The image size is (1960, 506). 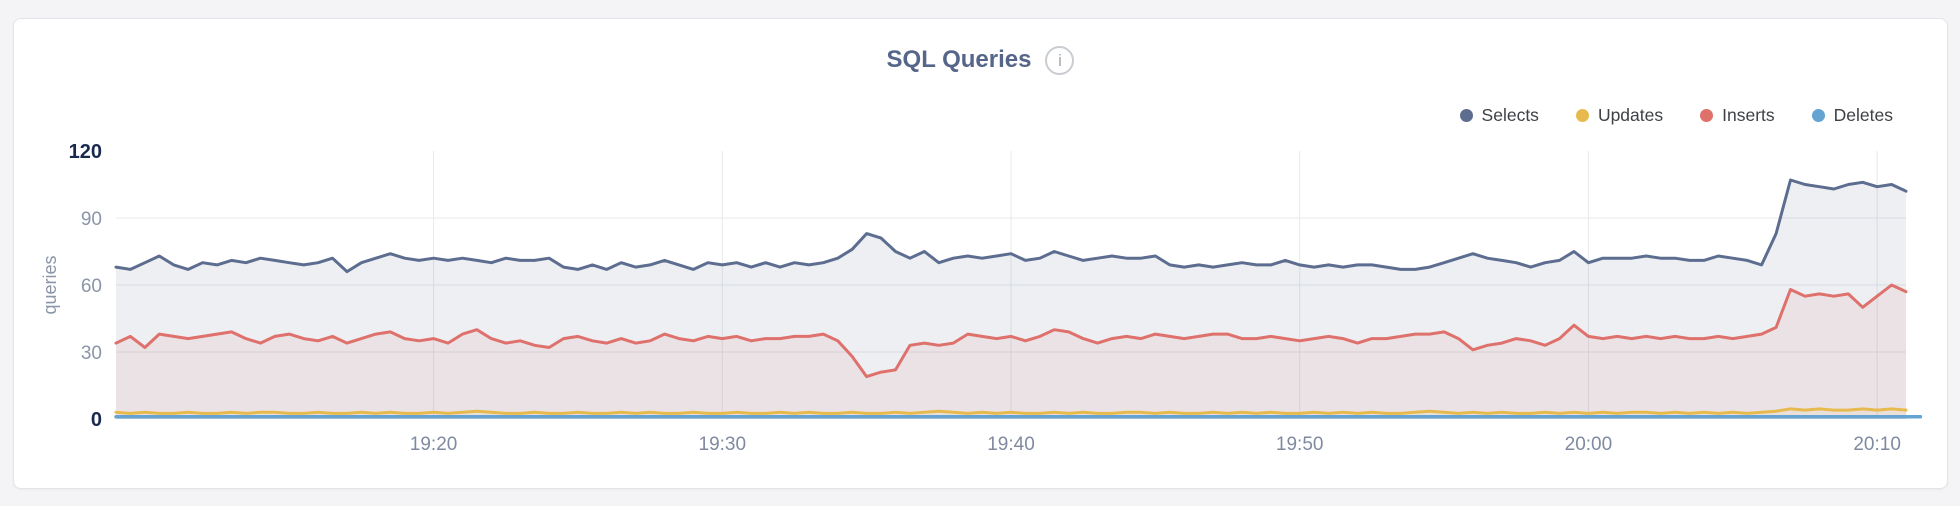 I want to click on legend-item-inserts: Inserts, so click(x=1737, y=115).